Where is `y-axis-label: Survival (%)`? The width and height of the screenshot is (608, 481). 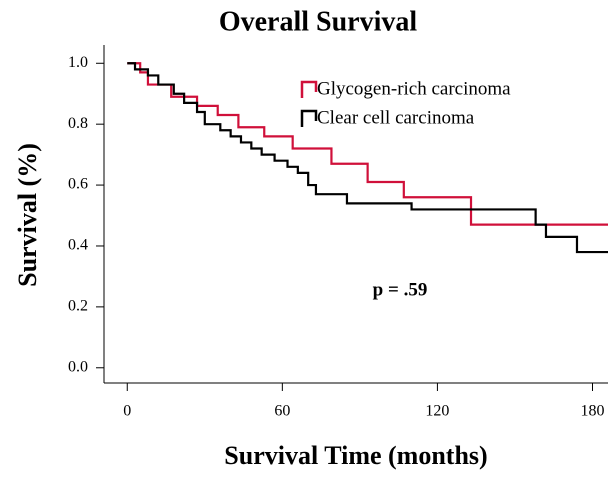
y-axis-label: Survival (%) is located at coordinates (27, 215).